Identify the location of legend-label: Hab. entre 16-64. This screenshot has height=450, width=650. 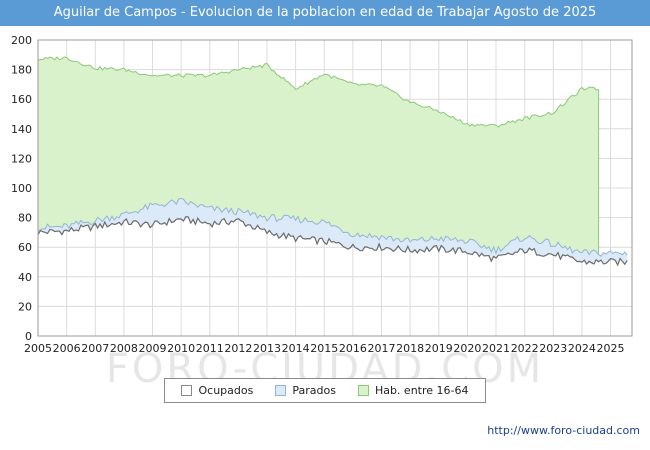
(421, 390).